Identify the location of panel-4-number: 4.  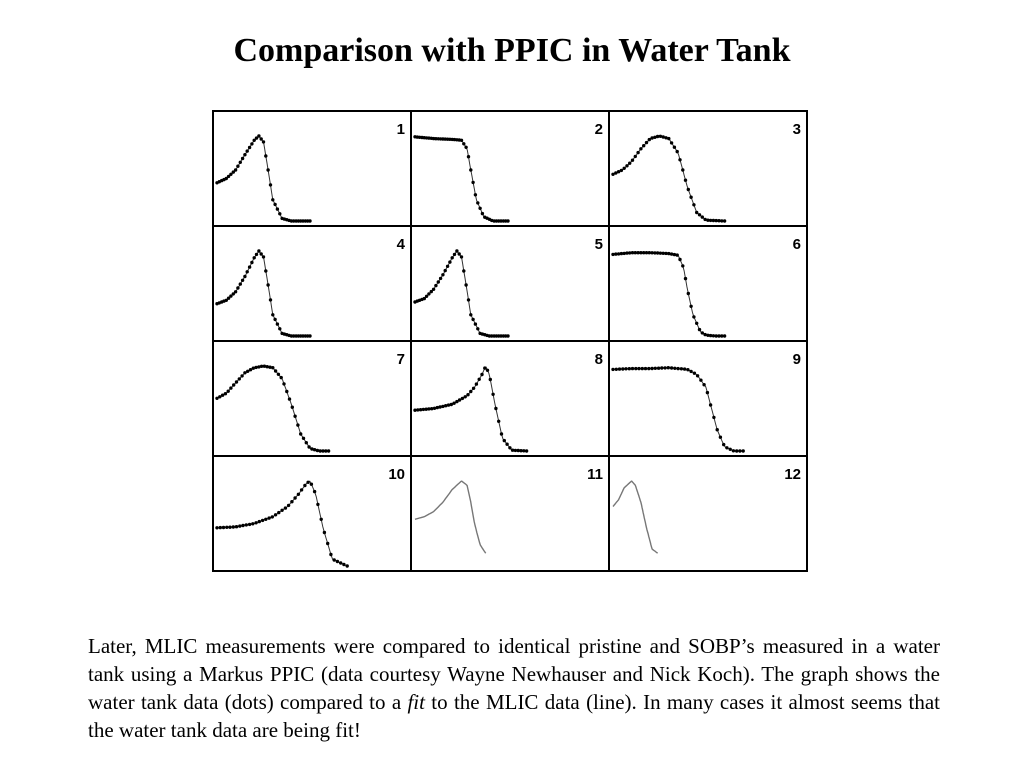
(401, 244).